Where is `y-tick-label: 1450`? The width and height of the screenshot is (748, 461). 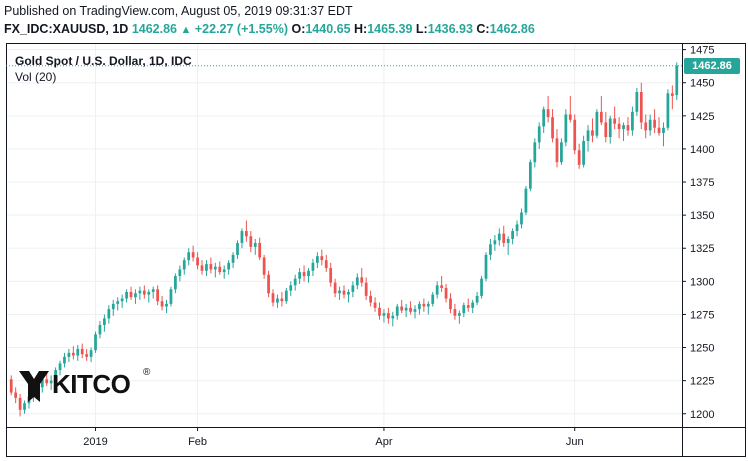
y-tick-label: 1450 is located at coordinates (702, 84).